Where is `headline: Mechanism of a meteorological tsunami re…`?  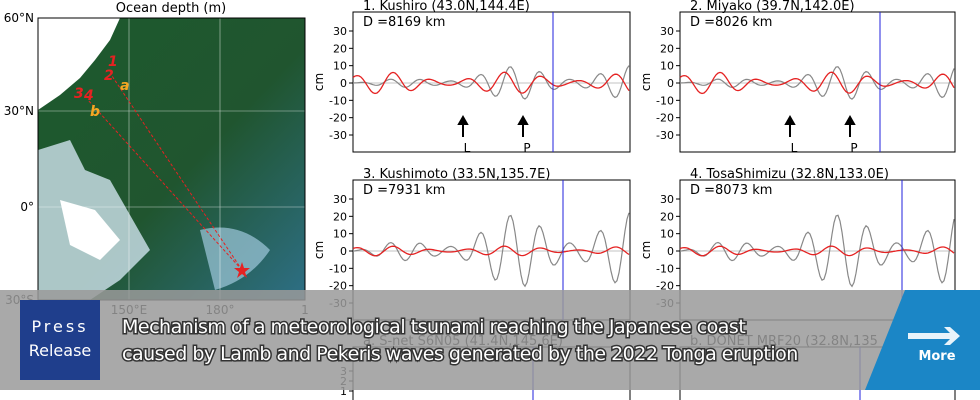 headline: Mechanism of a meteorological tsunami re… is located at coordinates (433, 327).